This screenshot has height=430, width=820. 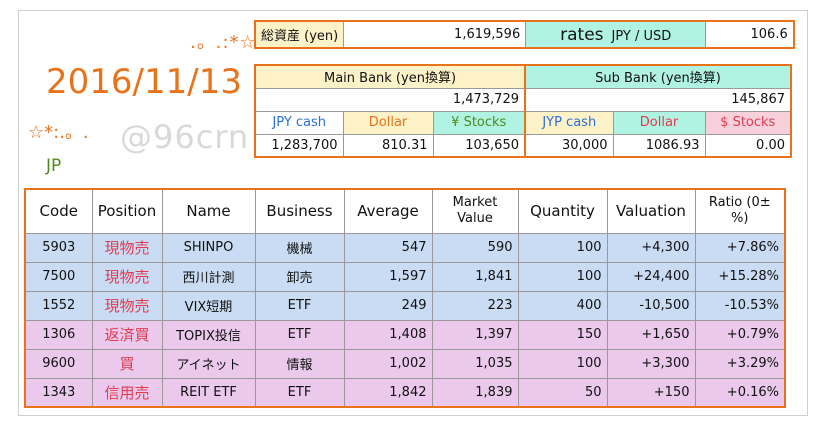 What do you see at coordinates (475, 276) in the screenshot?
I see `cell-market: 1,841` at bounding box center [475, 276].